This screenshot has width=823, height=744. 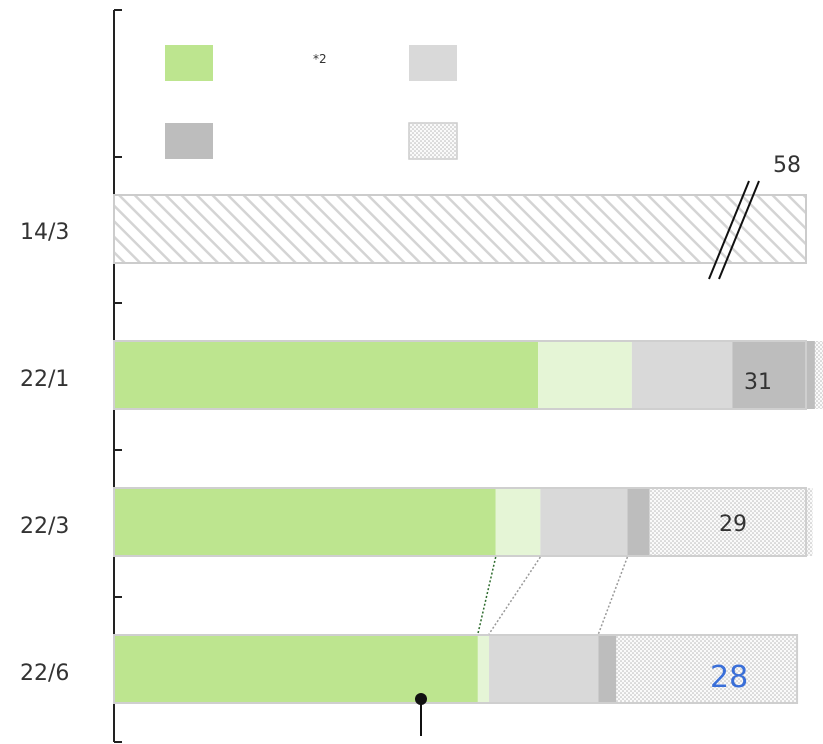 I want to click on category-label: 22/6, so click(x=44, y=673).